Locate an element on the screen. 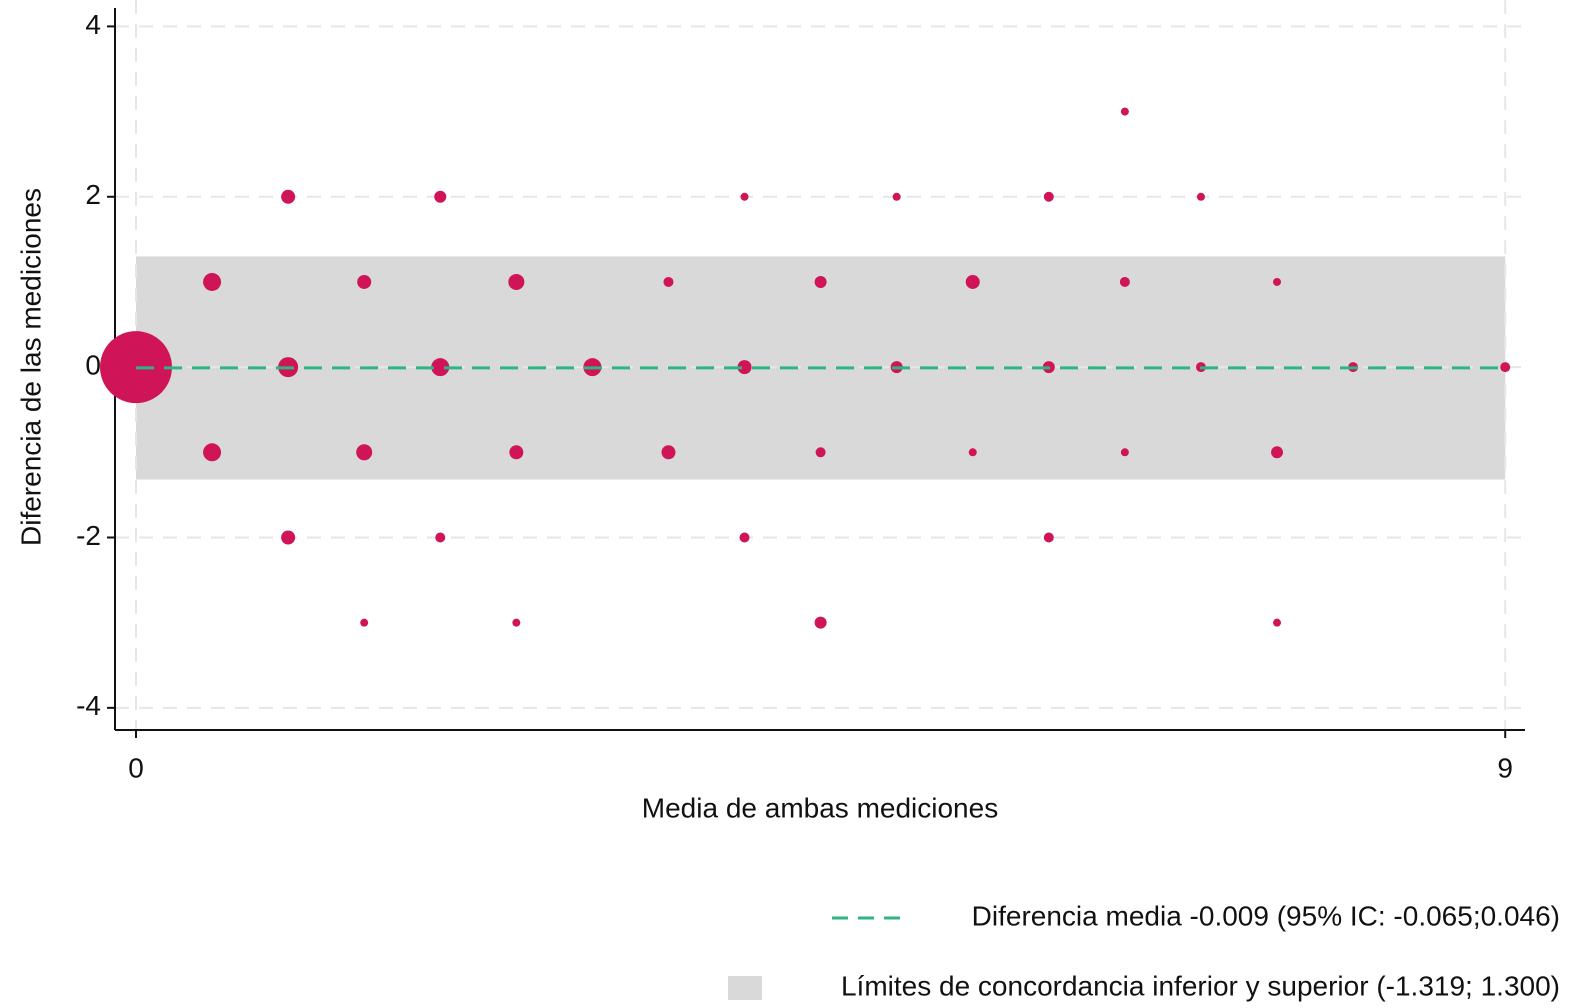 Image resolution: width=1570 pixels, height=1008 pixels. y-tick-label: 4 is located at coordinates (93, 24).